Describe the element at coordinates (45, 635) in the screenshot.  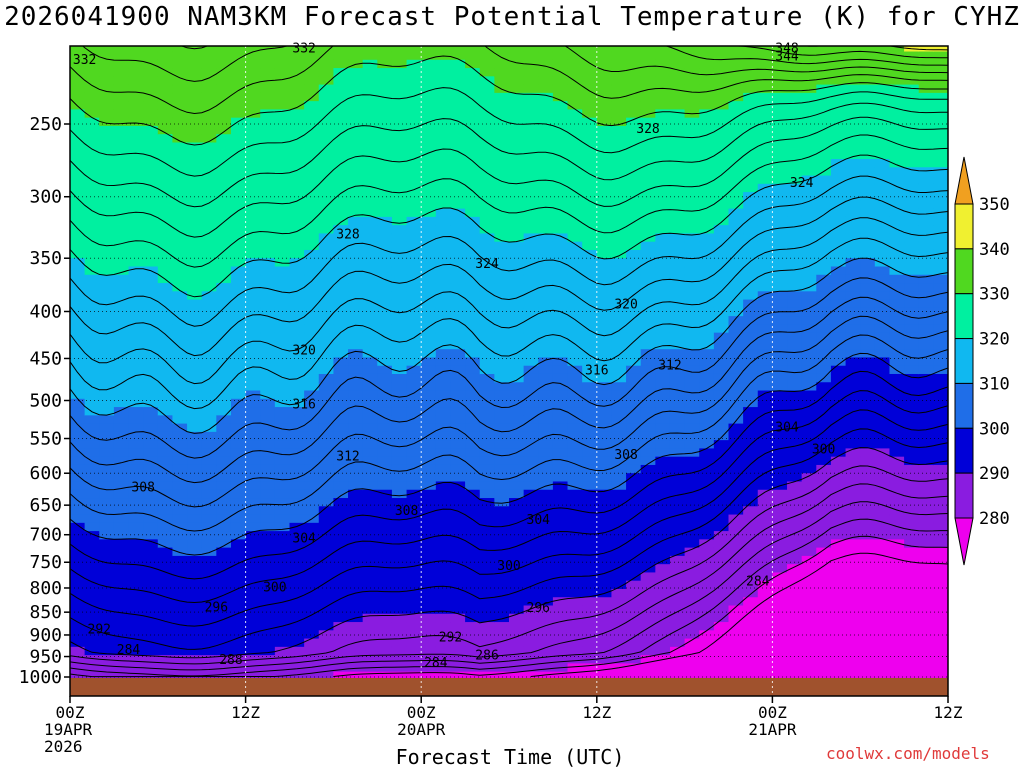
I see `y-tick-label: 900` at that location.